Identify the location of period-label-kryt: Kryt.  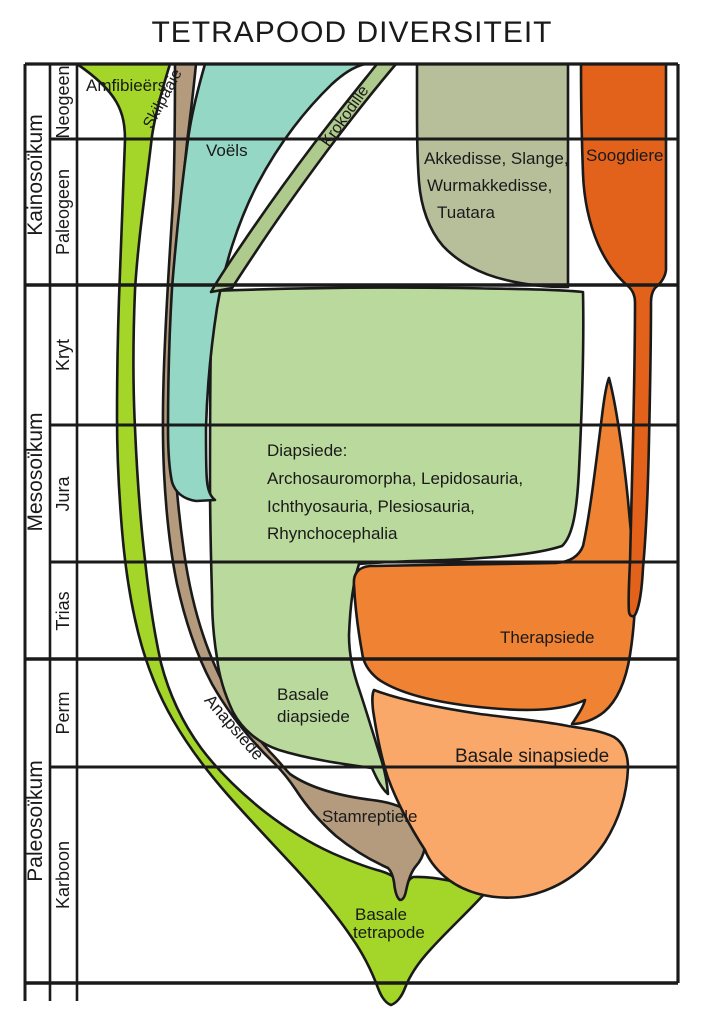
(63, 355).